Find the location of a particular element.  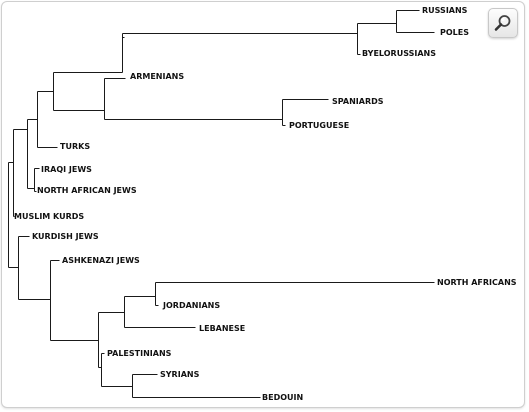

magnifier-icon is located at coordinates (502, 23).